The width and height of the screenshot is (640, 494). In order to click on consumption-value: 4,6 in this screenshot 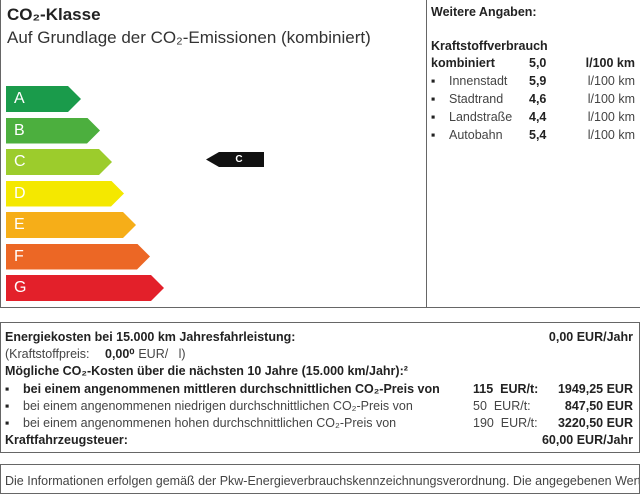, I will do `click(538, 99)`.